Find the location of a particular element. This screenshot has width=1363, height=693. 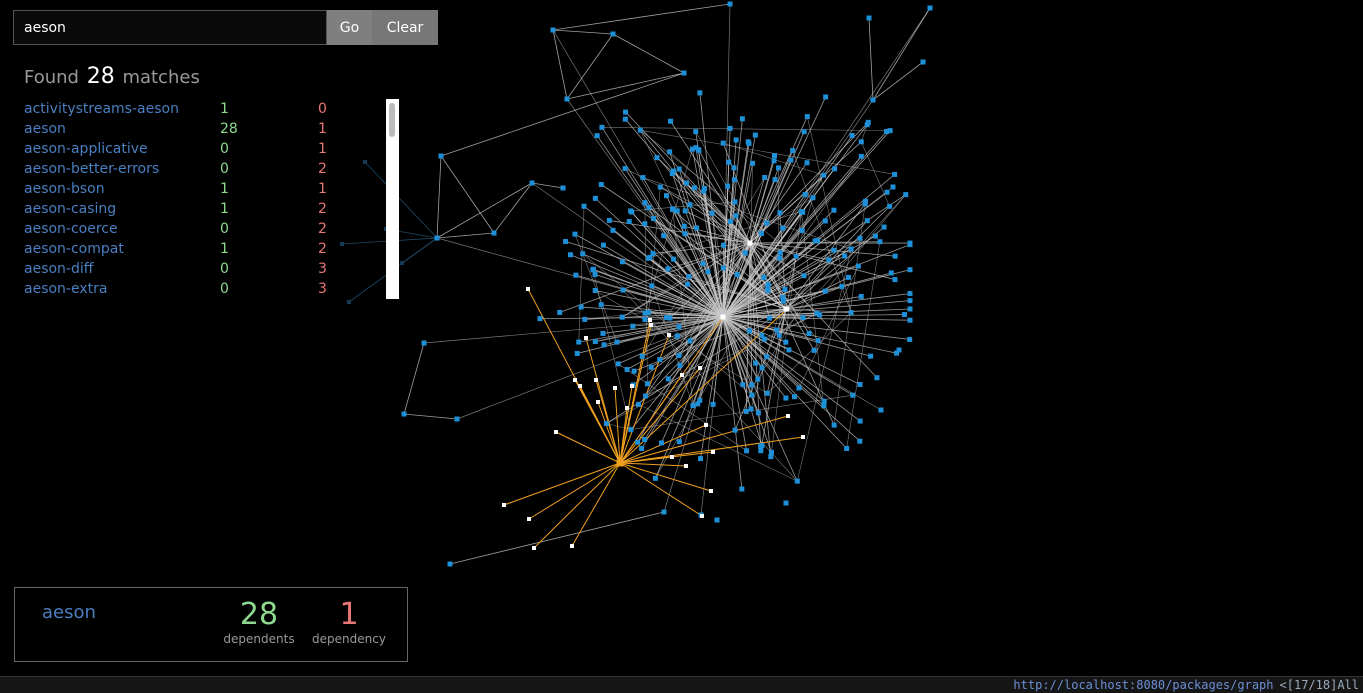

result-package-link: aeson is located at coordinates (45, 129).